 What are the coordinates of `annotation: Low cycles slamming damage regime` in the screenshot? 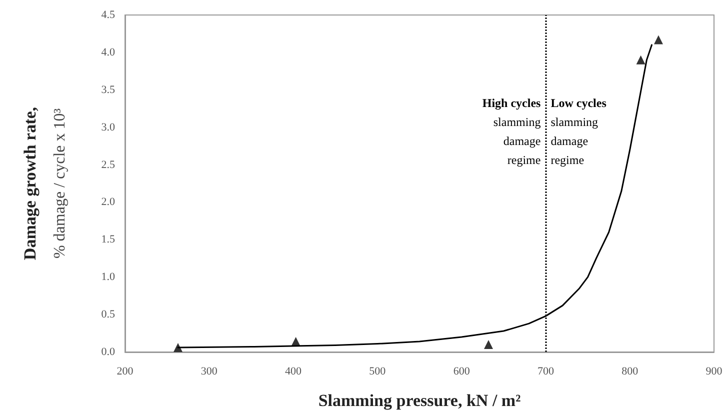 It's located at (578, 132).